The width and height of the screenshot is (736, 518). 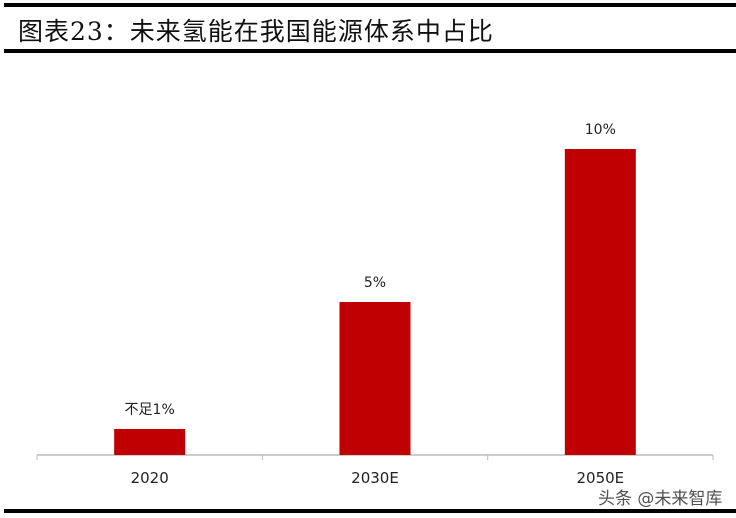 What do you see at coordinates (256, 31) in the screenshot?
I see `chart-title: 图表23：未来氢能在我国能源体系中占比` at bounding box center [256, 31].